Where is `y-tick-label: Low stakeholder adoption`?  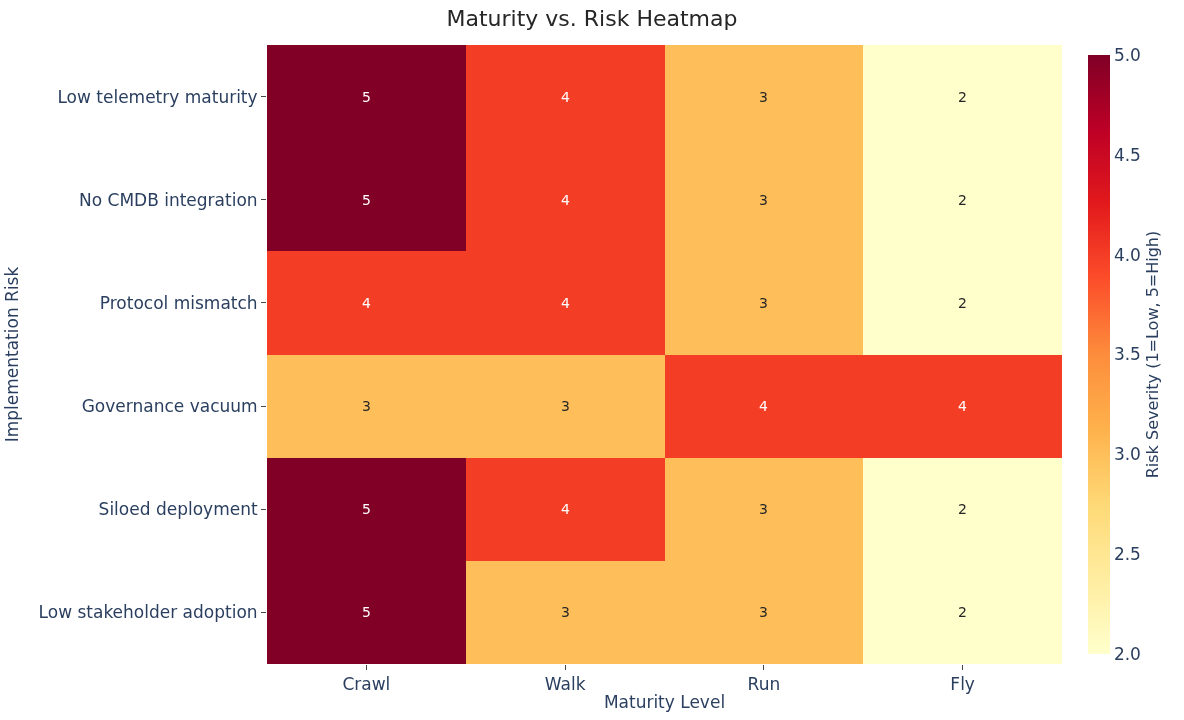
y-tick-label: Low stakeholder adoption is located at coordinates (148, 612).